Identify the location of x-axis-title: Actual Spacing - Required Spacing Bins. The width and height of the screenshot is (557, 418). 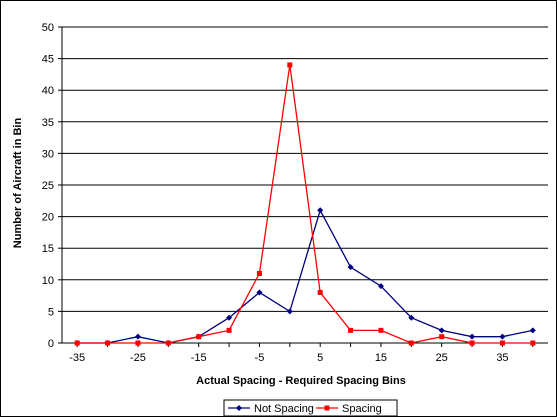
(301, 381).